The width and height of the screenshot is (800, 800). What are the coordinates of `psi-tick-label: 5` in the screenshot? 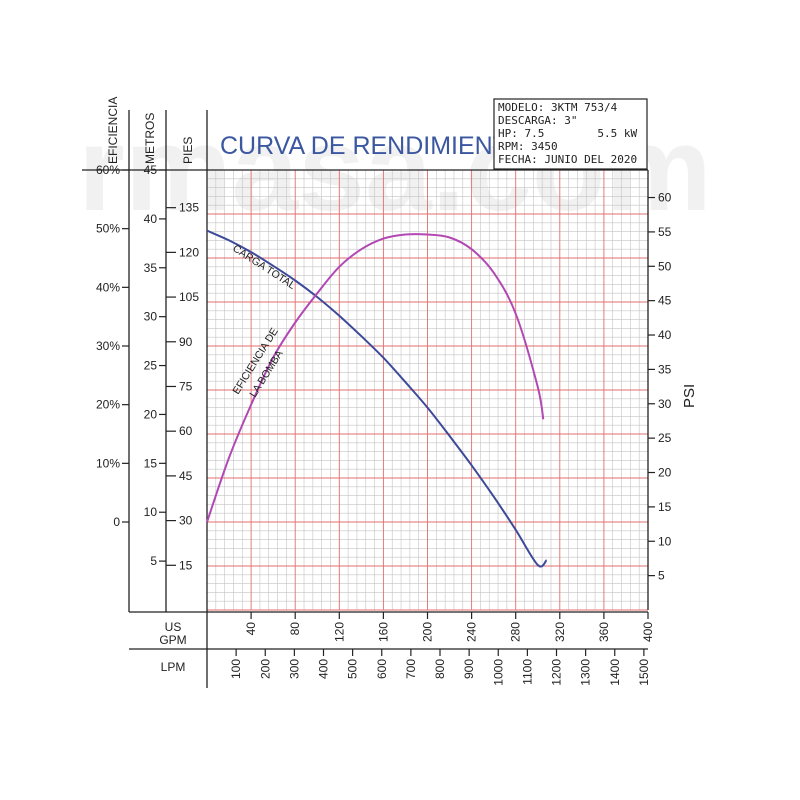 It's located at (661, 576).